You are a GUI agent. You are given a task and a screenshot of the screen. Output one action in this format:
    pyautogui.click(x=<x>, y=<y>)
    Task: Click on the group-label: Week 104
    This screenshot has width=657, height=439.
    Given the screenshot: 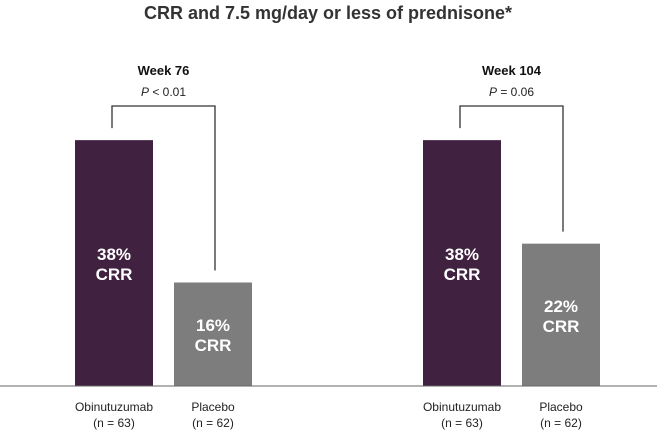 What is the action you would take?
    pyautogui.click(x=512, y=70)
    